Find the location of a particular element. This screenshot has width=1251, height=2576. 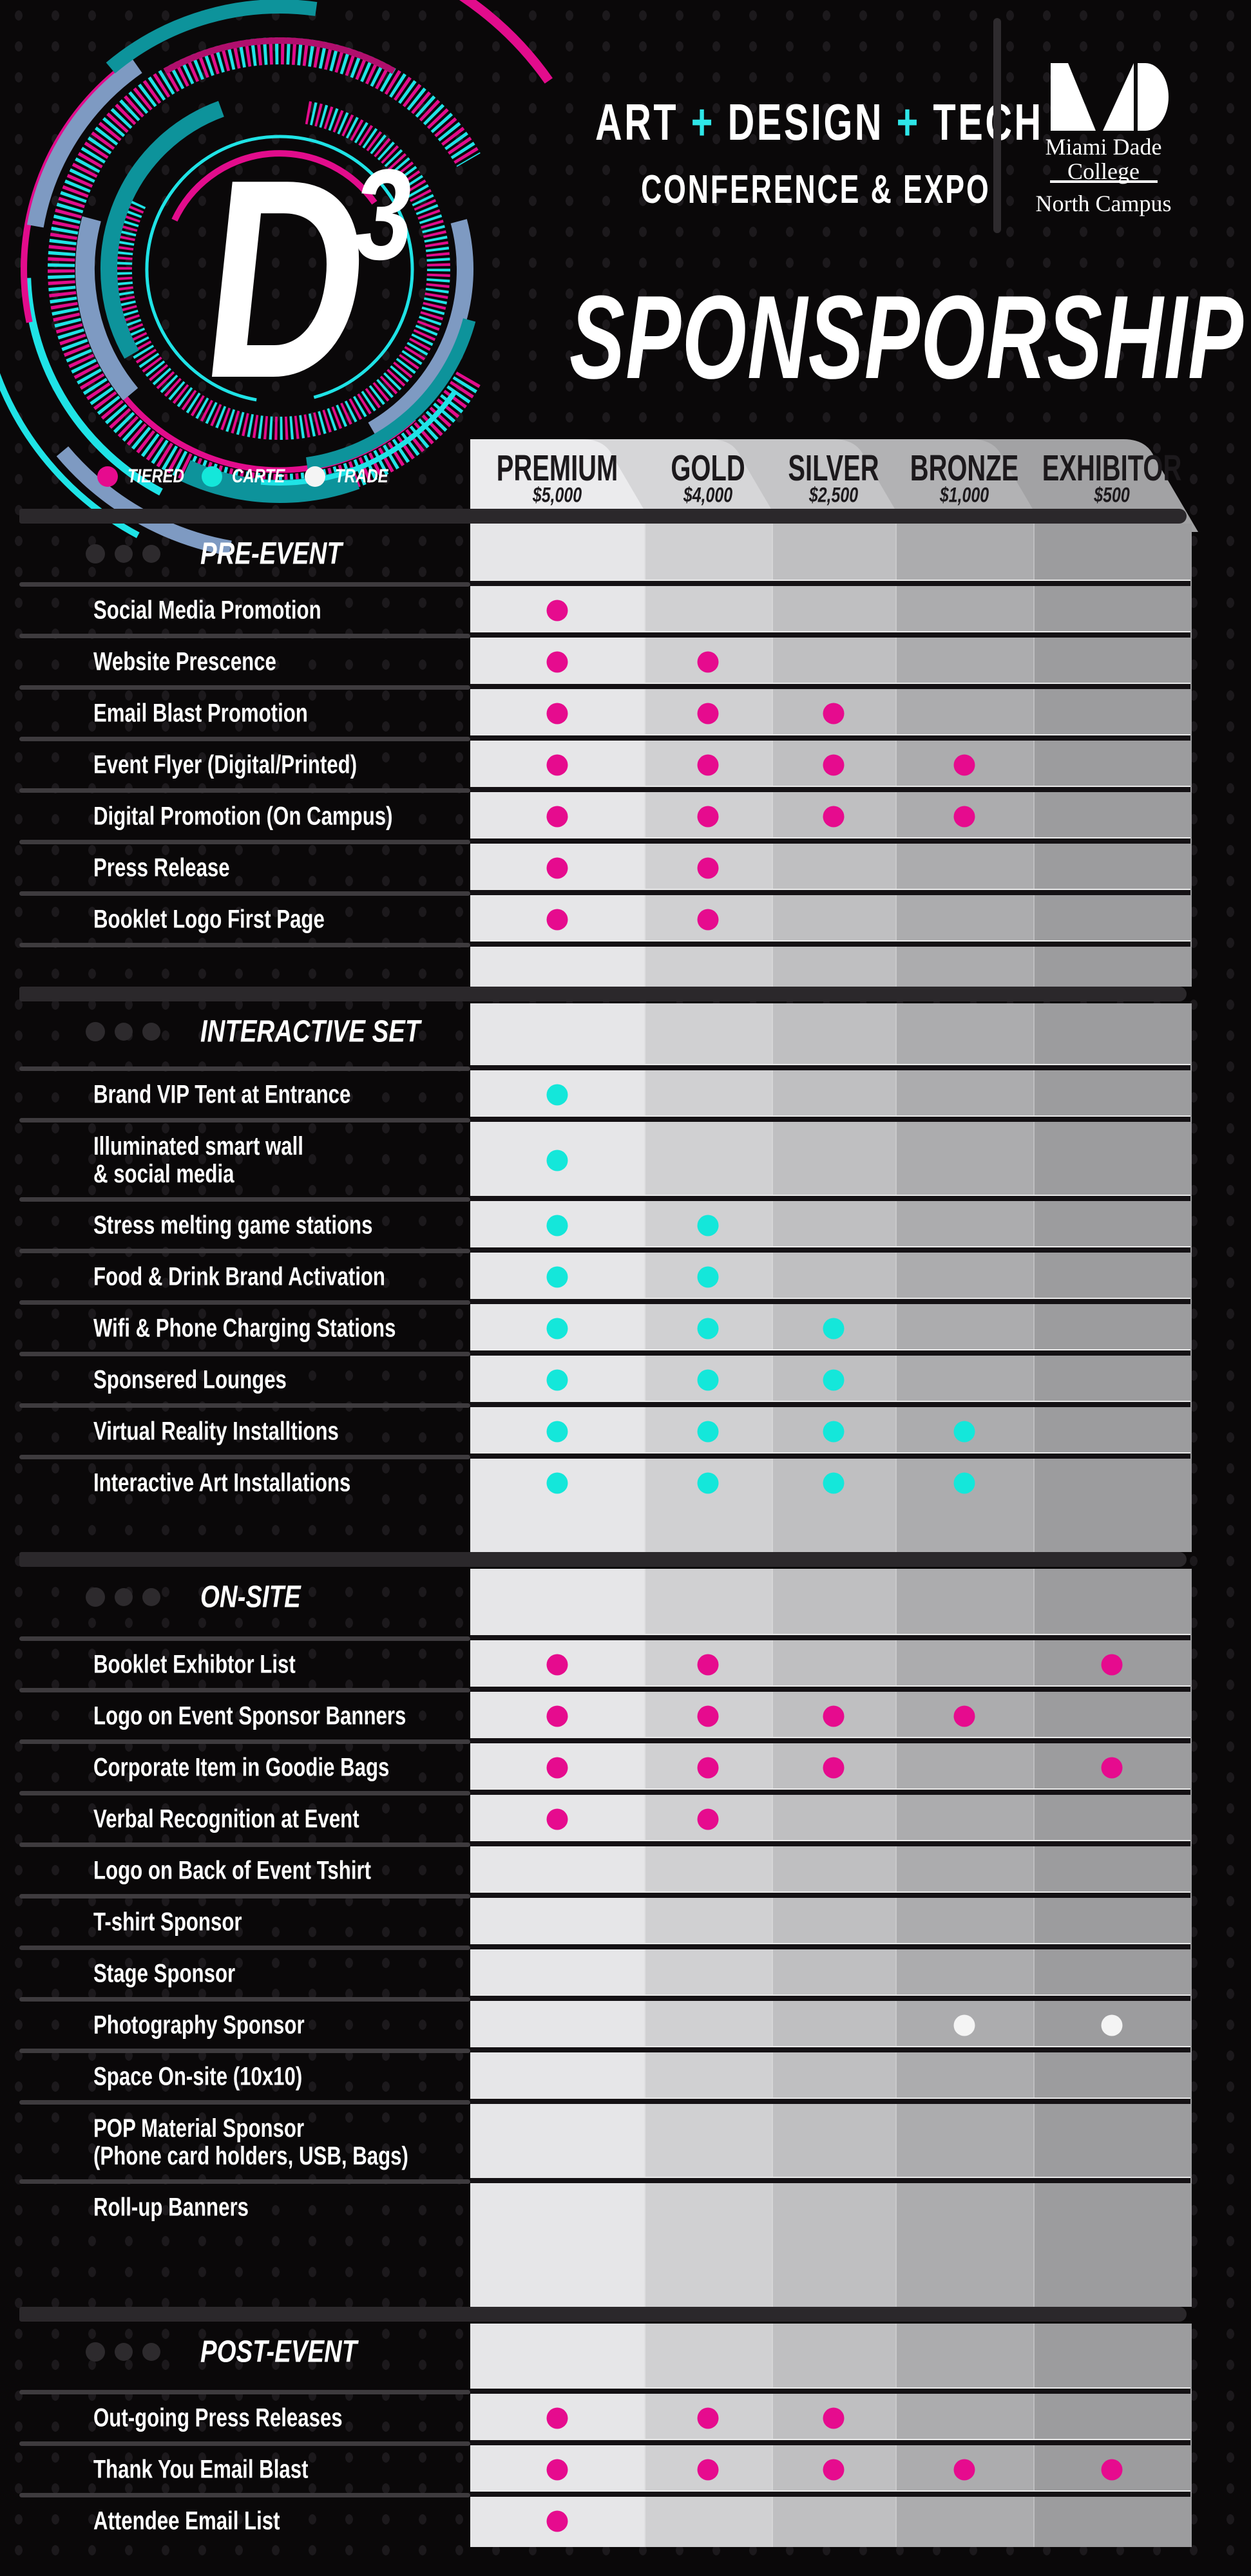

row-label: Roll-up Banners is located at coordinates (171, 2207).